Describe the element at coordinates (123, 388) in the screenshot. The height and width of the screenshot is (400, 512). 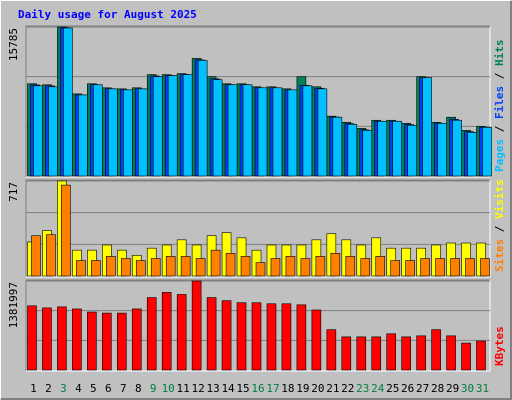
I see `x-tick-label: 7` at that location.